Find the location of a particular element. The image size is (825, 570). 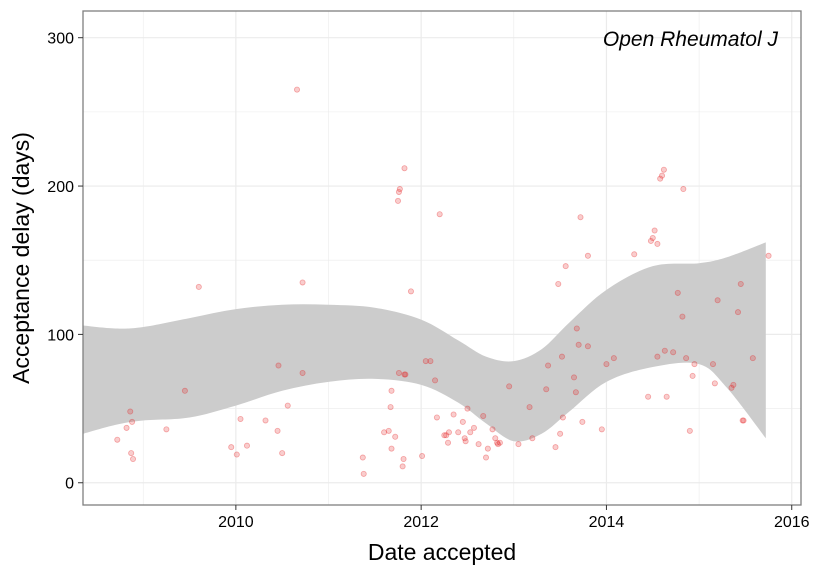

x-axis: 2010 2012 2014 2016 is located at coordinates (514, 518).